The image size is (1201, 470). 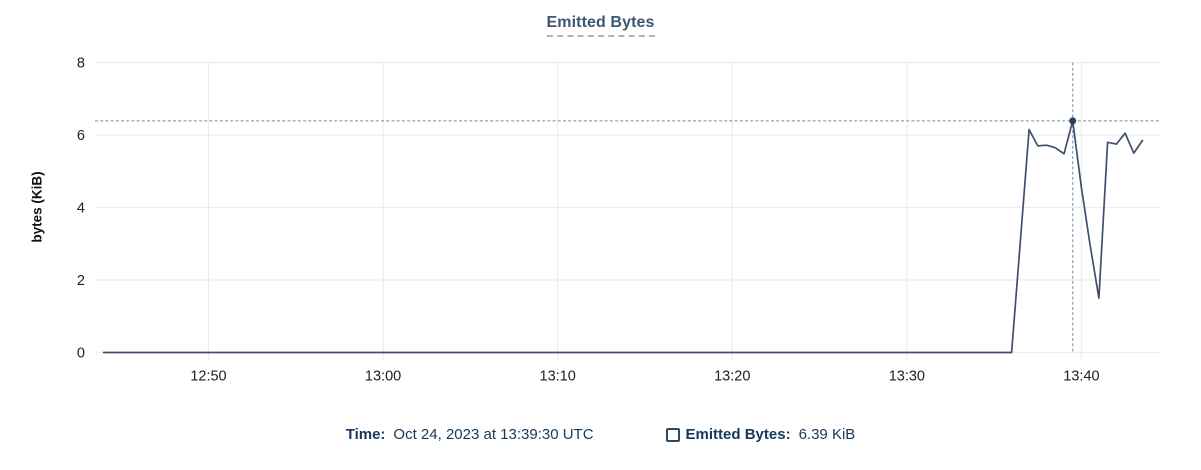 I want to click on x-tick-label: 13:30, so click(x=907, y=377).